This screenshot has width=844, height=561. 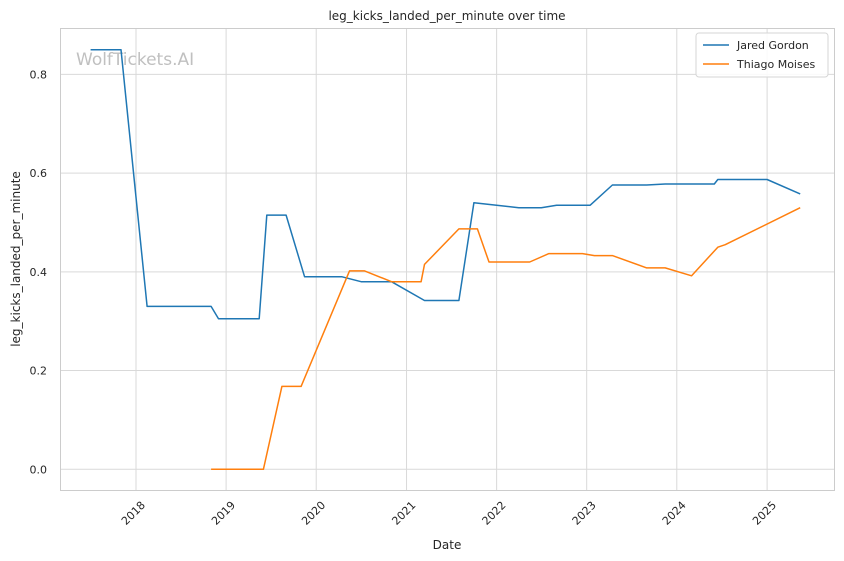 I want to click on y-tick-label-0.4: 0.4, so click(x=39, y=272).